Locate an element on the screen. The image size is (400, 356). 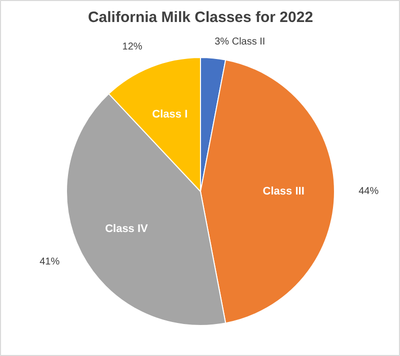
slice-label: 3% Class II is located at coordinates (240, 42).